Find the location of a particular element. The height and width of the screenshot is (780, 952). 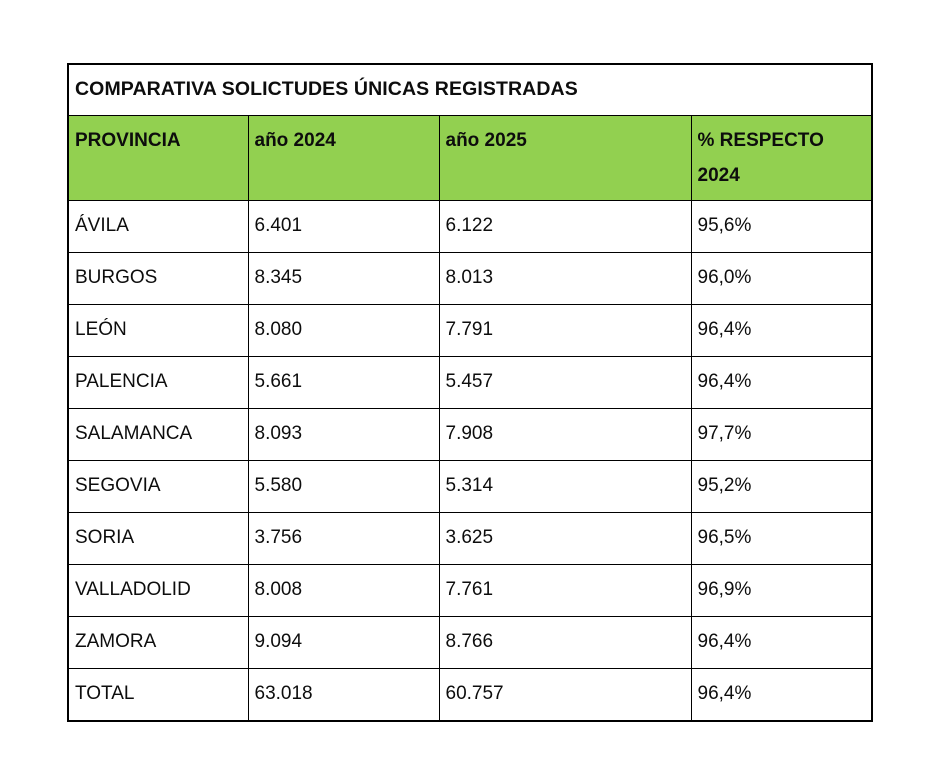

column-header-ano-2024: año 2024 is located at coordinates (343, 158).